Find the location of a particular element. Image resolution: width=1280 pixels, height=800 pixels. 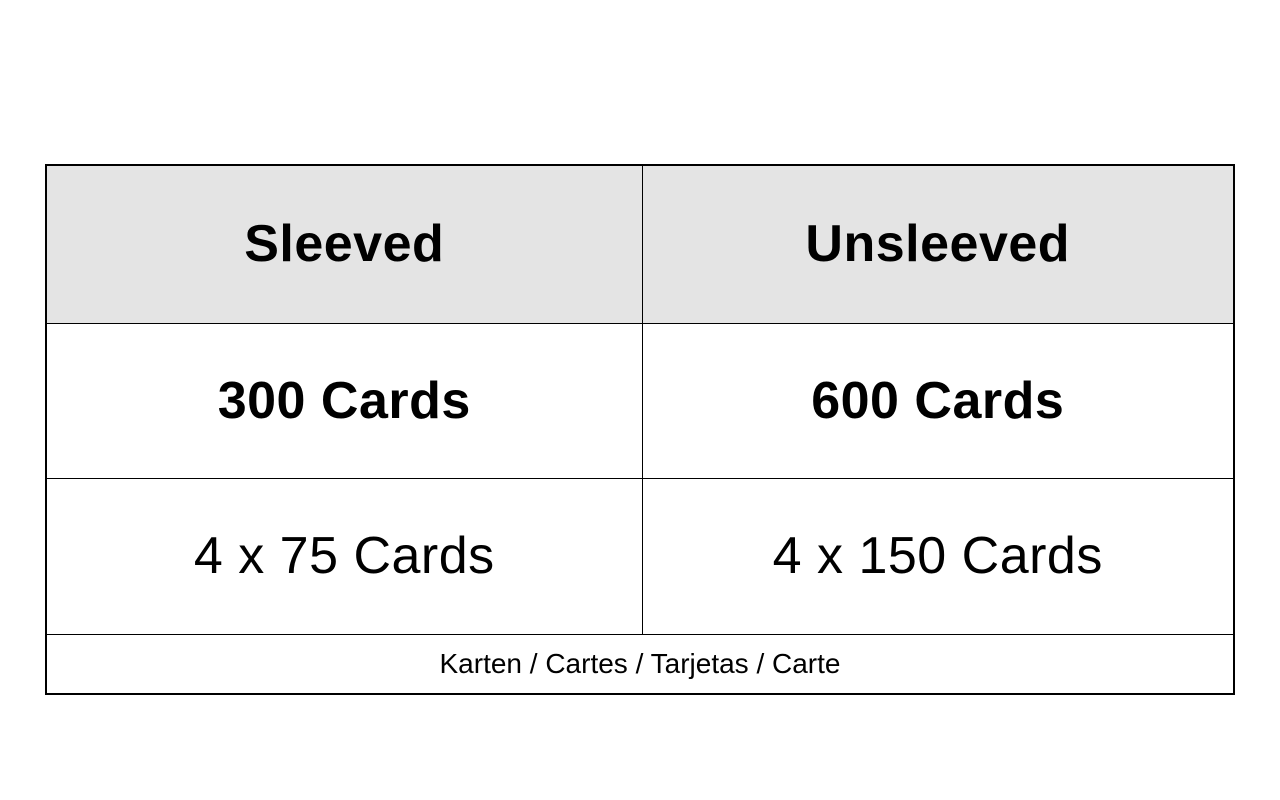

table-footer-row: Karten / Cartes / Tarjetas / Carte is located at coordinates (640, 664).